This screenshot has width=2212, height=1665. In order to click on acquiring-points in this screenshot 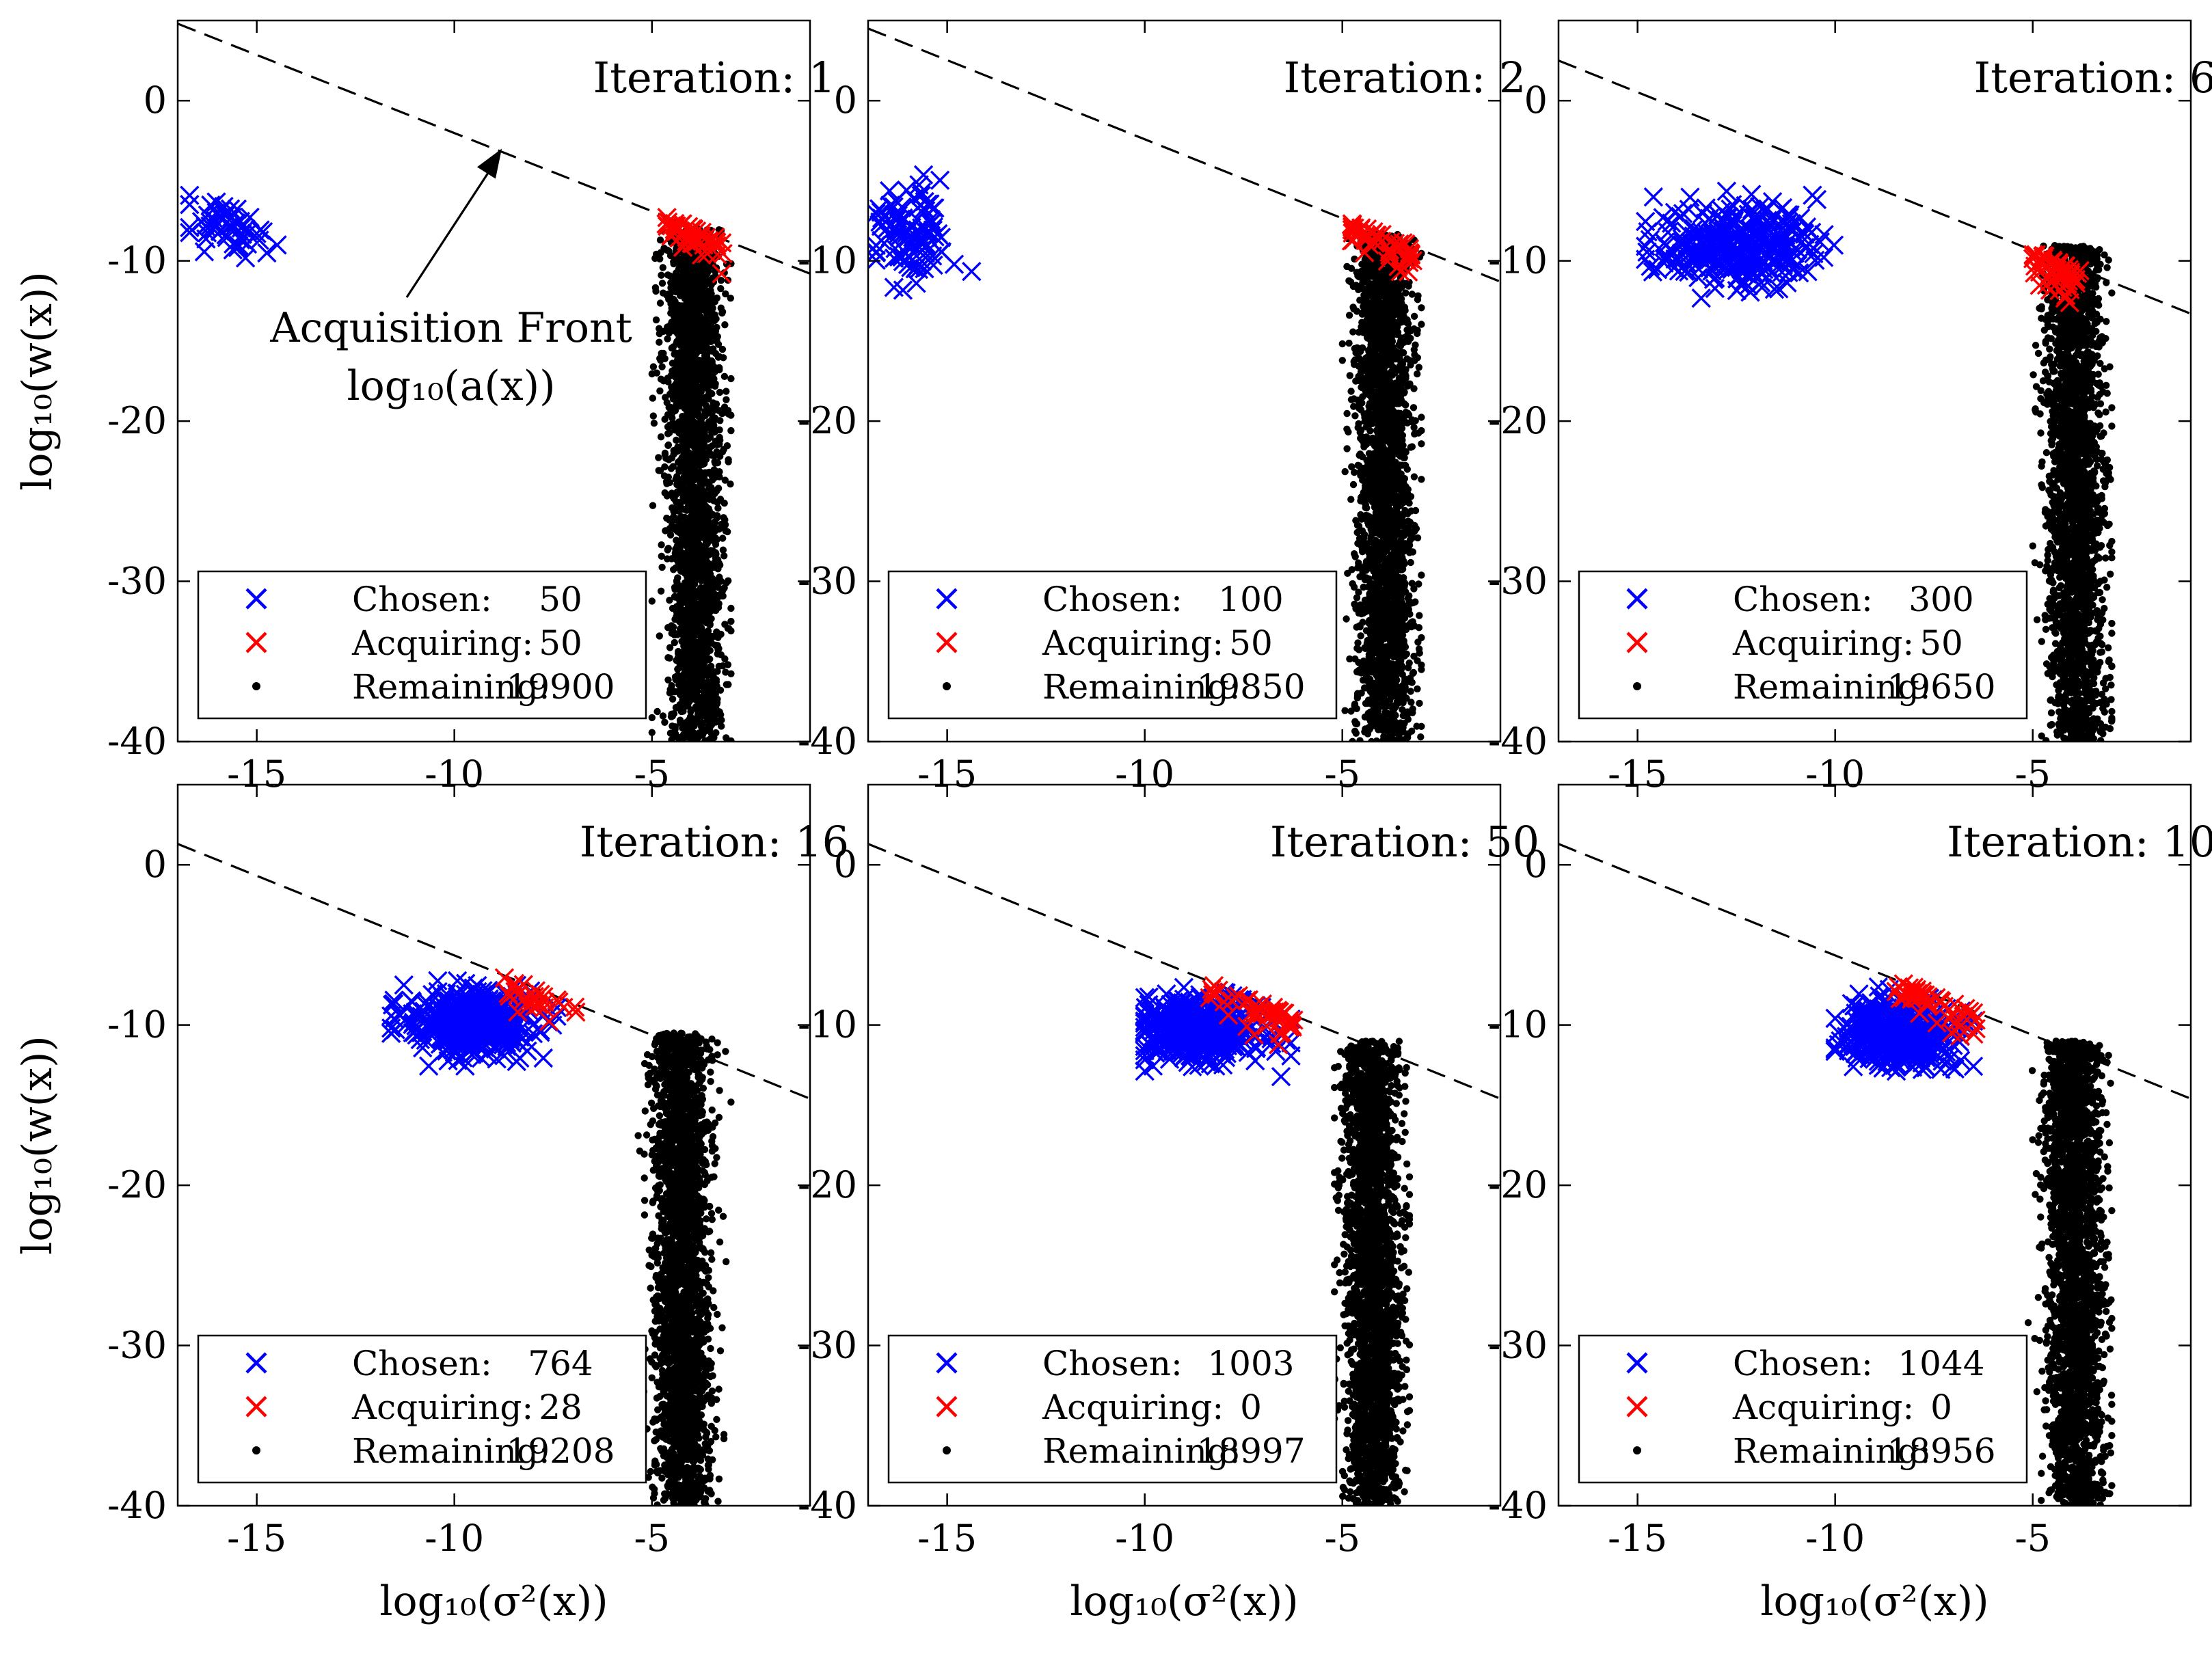, I will do `click(694, 246)`.